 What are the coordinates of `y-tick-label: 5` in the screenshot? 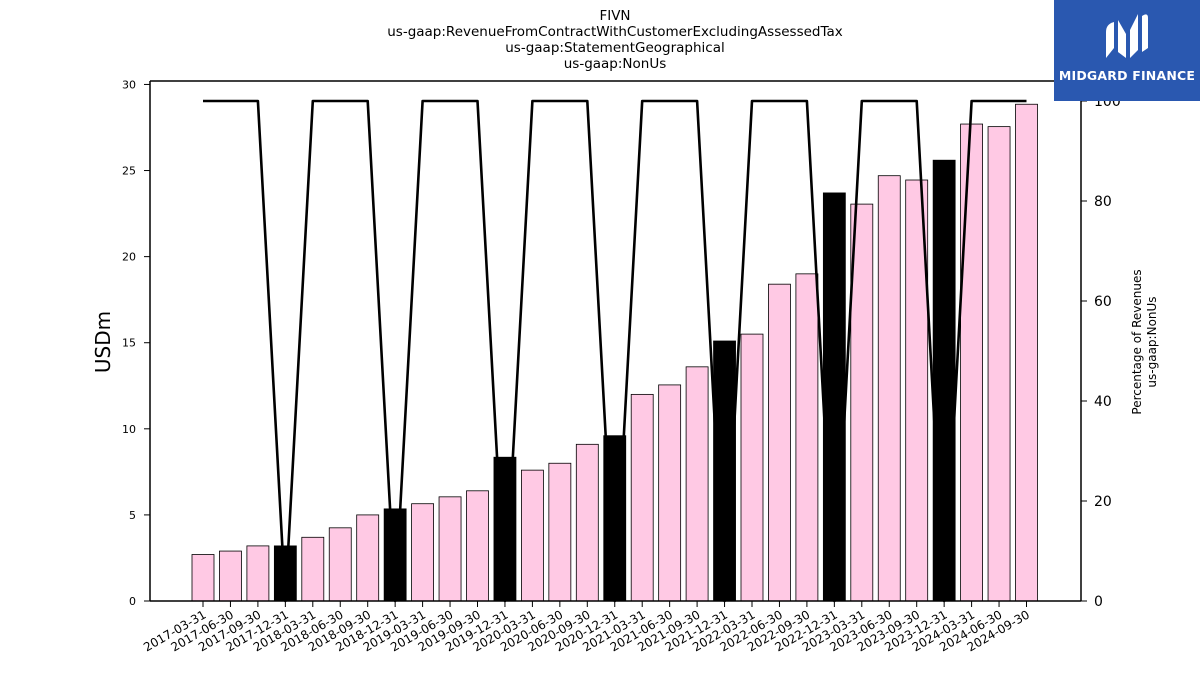 It's located at (132, 515).